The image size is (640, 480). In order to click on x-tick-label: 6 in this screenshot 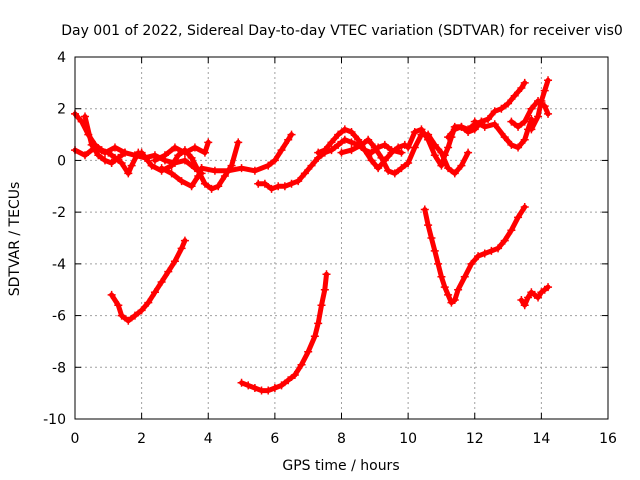, I will do `click(274, 439)`.